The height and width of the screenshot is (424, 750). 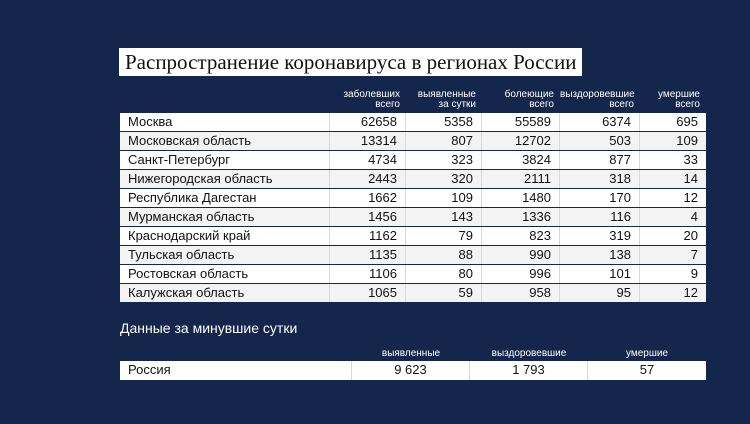 I want to click on number-cell: 4, so click(x=694, y=216).